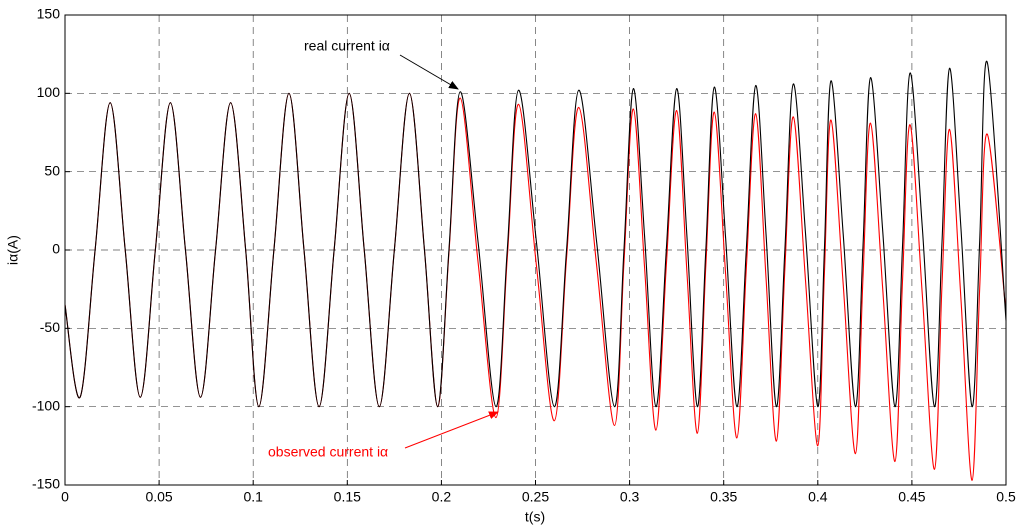 Image resolution: width=1024 pixels, height=532 pixels. Describe the element at coordinates (328, 452) in the screenshot. I see `annotation-observed: observed current iα` at that location.